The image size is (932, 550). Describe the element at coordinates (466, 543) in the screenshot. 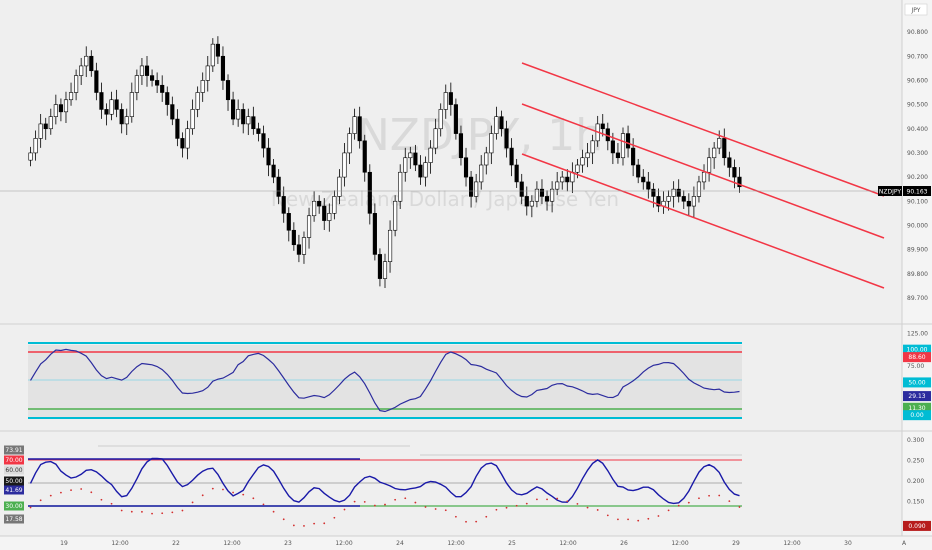

I see `time-axis` at that location.